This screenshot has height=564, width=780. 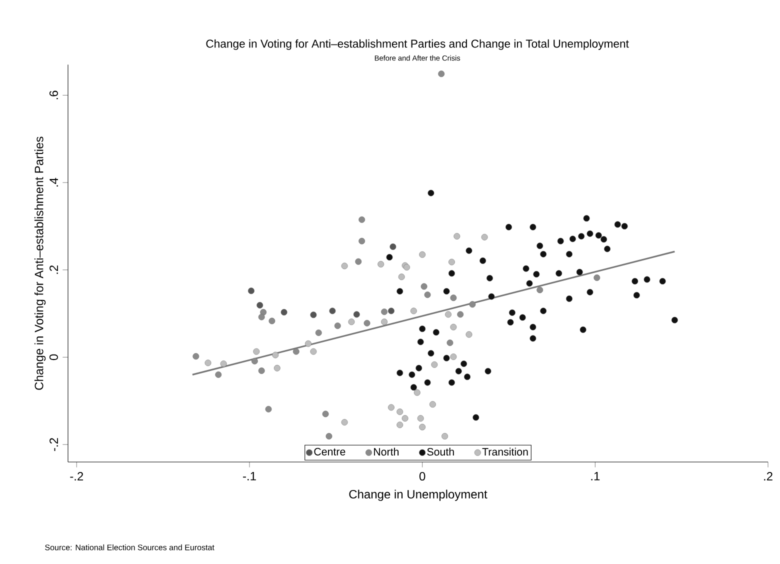 What do you see at coordinates (54, 269) in the screenshot?
I see `y-tick-label: .2` at bounding box center [54, 269].